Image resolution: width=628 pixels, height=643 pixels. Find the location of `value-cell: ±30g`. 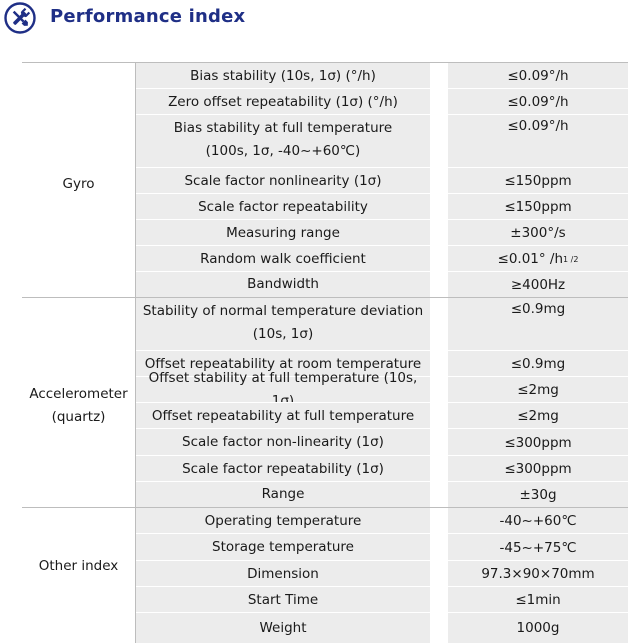

value-cell: ±30g is located at coordinates (538, 494).